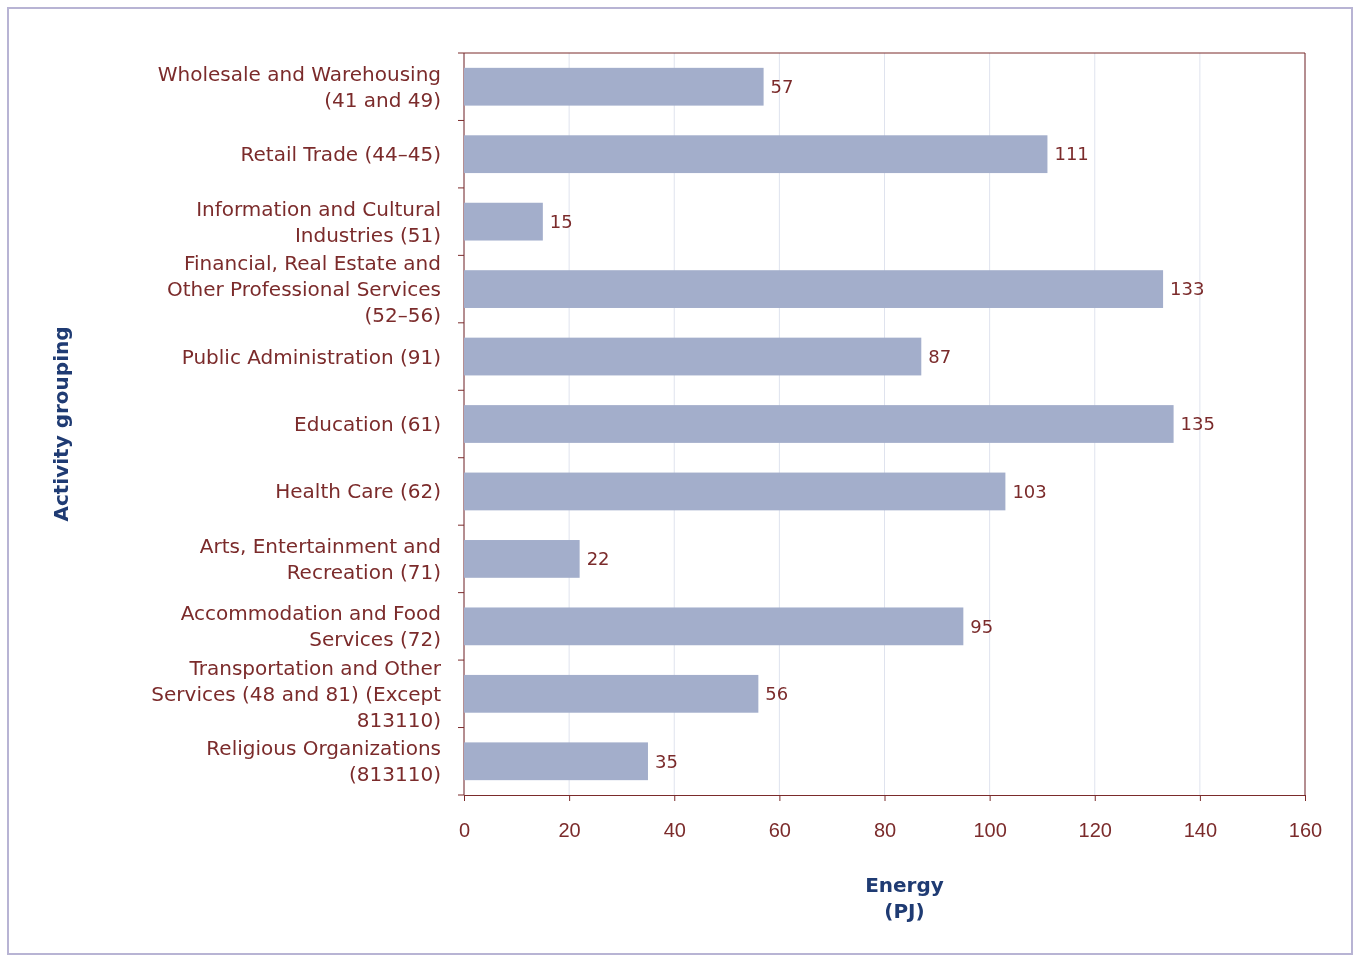 The height and width of the screenshot is (956, 1353). Describe the element at coordinates (569, 830) in the screenshot. I see `x-tick-label: 20` at that location.